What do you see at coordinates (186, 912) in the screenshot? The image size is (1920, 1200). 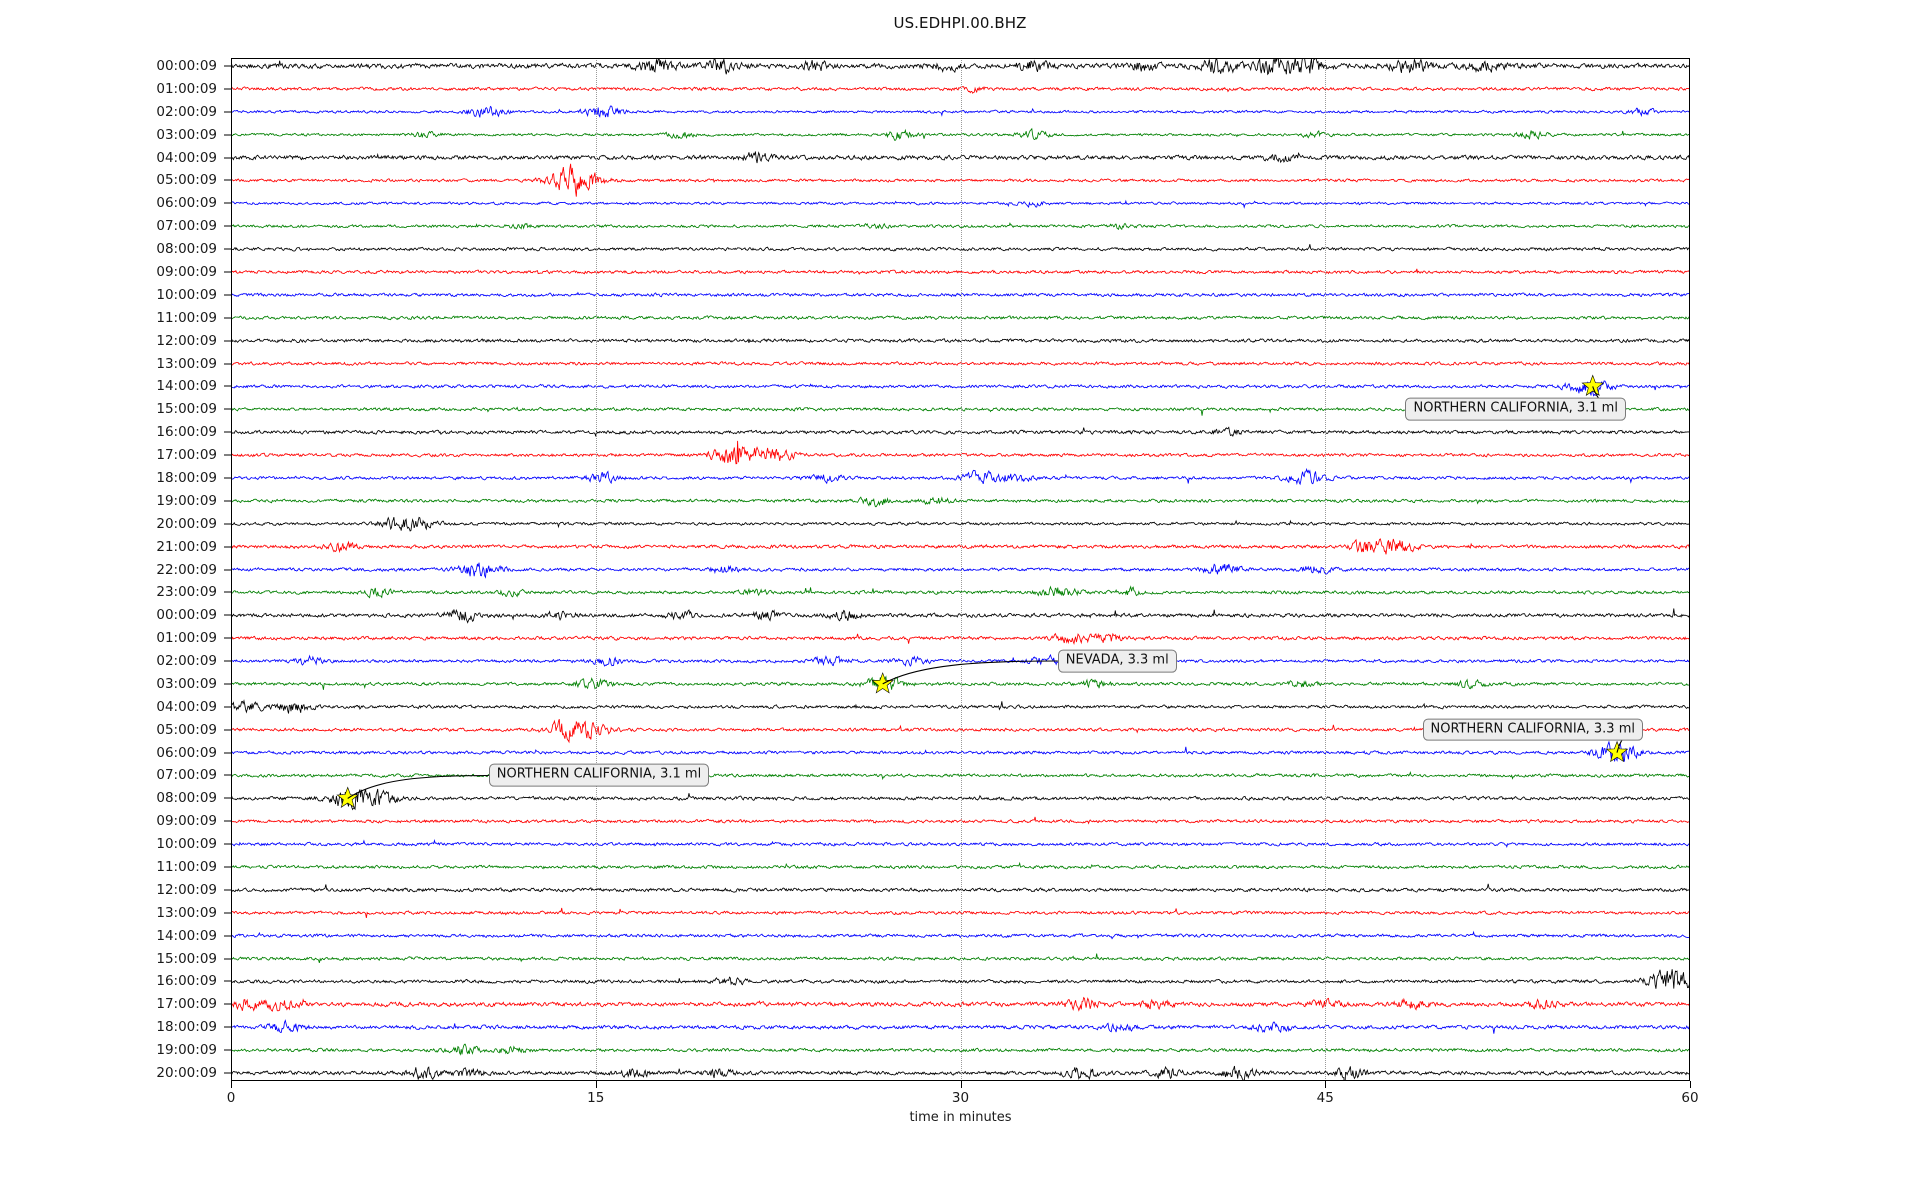 I see `y-axis-tick-label: 13:00:09` at bounding box center [186, 912].